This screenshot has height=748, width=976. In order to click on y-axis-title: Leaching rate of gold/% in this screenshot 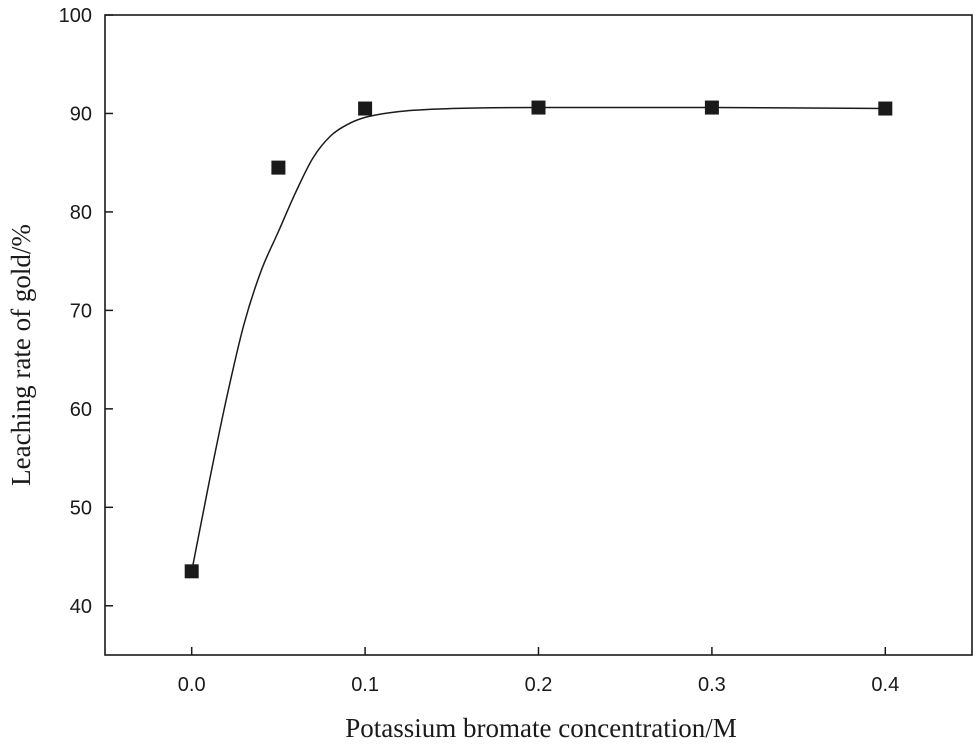, I will do `click(21, 355)`.